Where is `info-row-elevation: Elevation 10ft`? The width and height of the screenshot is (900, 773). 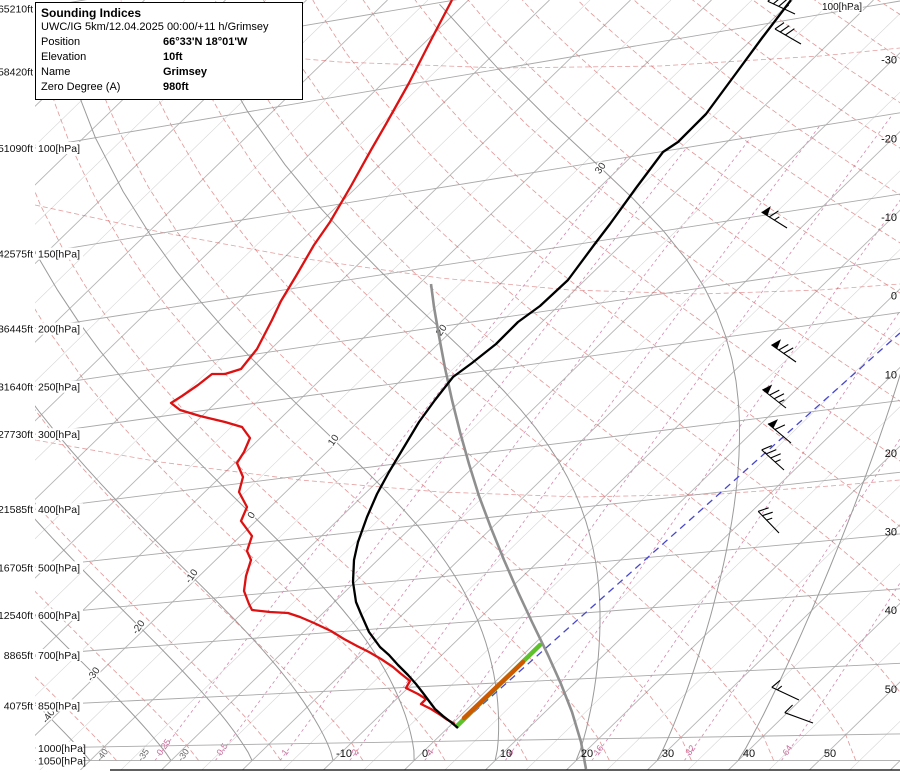 info-row-elevation: Elevation 10ft is located at coordinates (169, 57).